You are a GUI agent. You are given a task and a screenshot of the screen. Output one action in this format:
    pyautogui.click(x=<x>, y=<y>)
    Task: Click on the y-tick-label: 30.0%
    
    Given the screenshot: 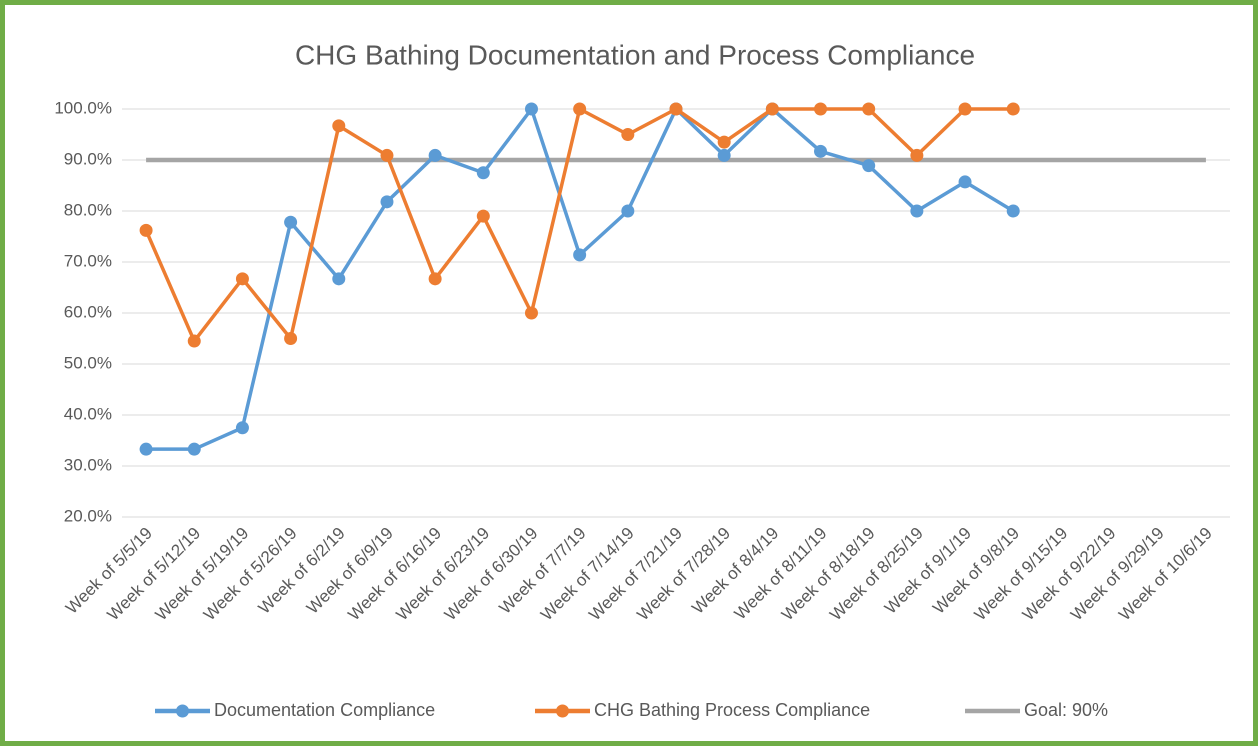 What is the action you would take?
    pyautogui.click(x=88, y=464)
    